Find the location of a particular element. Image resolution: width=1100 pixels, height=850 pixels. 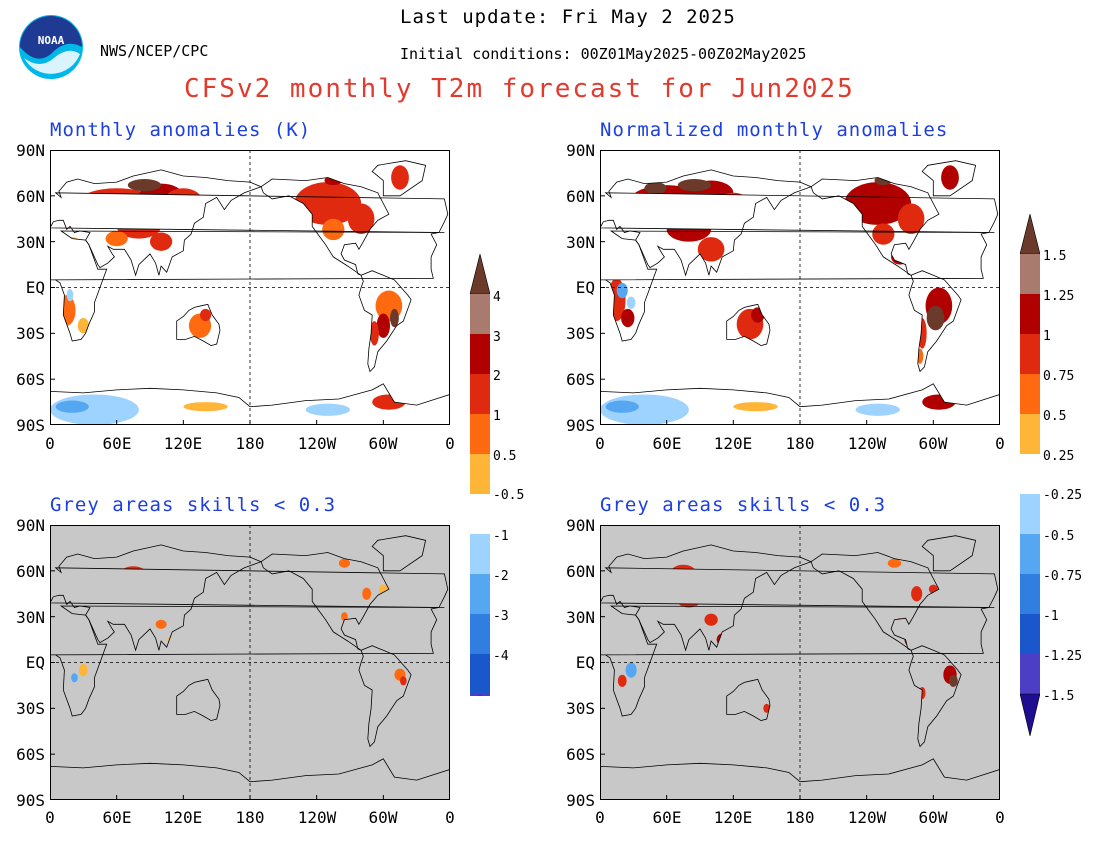

map-monthly-anomalies is located at coordinates (247, 287).